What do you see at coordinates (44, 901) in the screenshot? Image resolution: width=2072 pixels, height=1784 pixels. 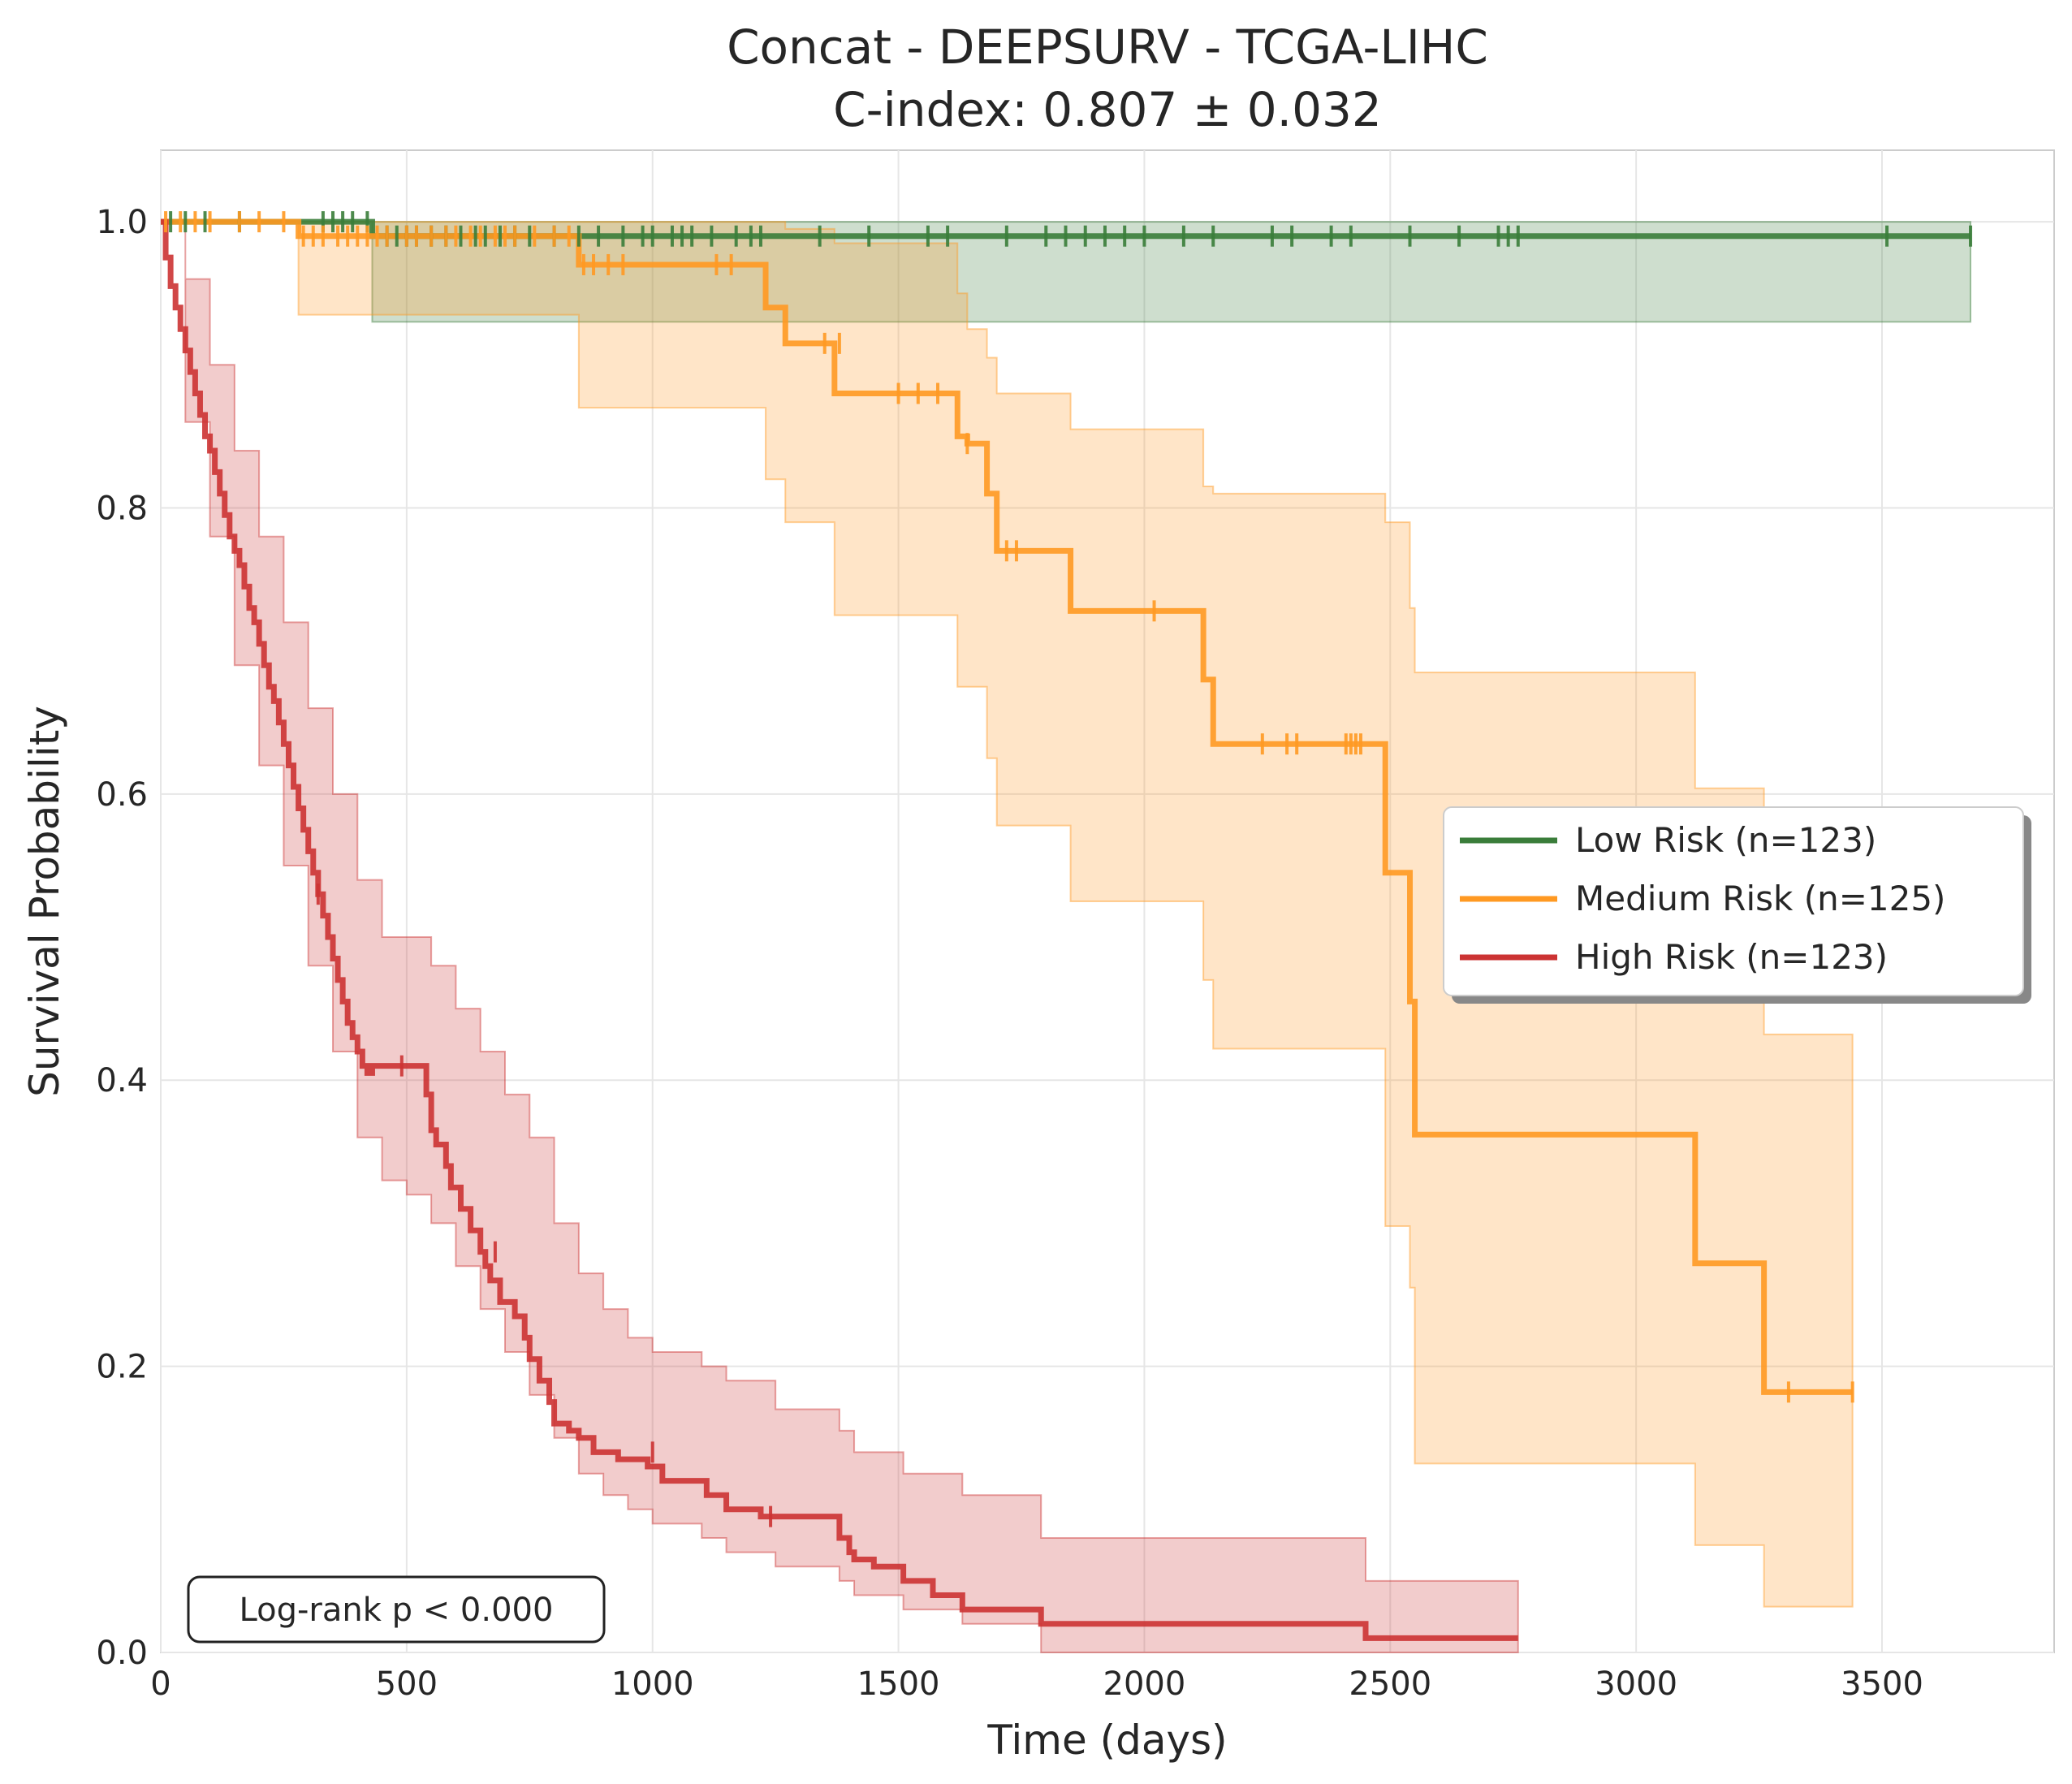 I see `y-axis-label: Survival Probability` at bounding box center [44, 901].